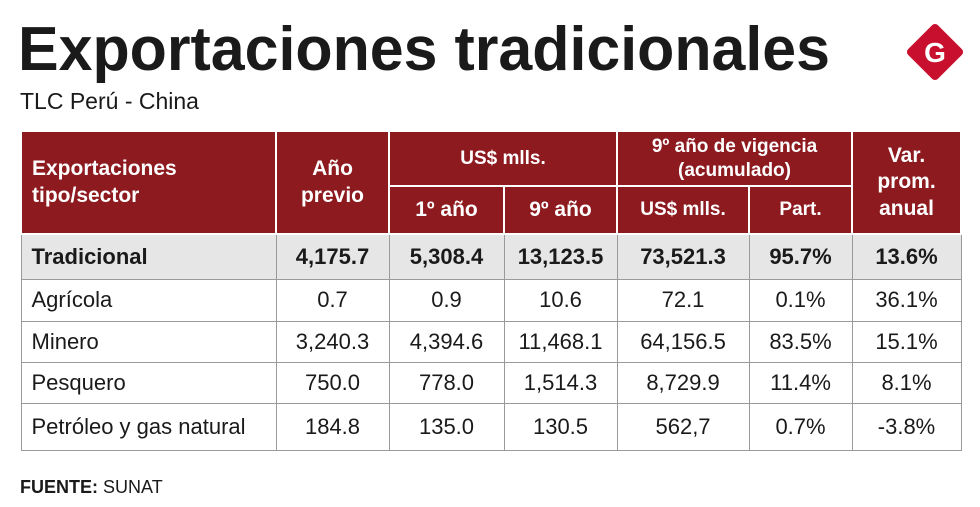 The width and height of the screenshot is (980, 507). Describe the element at coordinates (683, 300) in the screenshot. I see `cell-value: 72.1` at that location.